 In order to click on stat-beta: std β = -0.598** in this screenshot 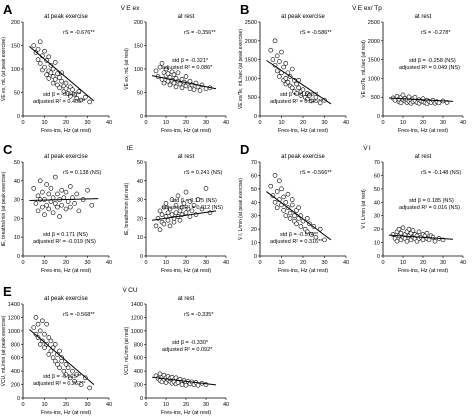, I will do `click(299, 95)`.